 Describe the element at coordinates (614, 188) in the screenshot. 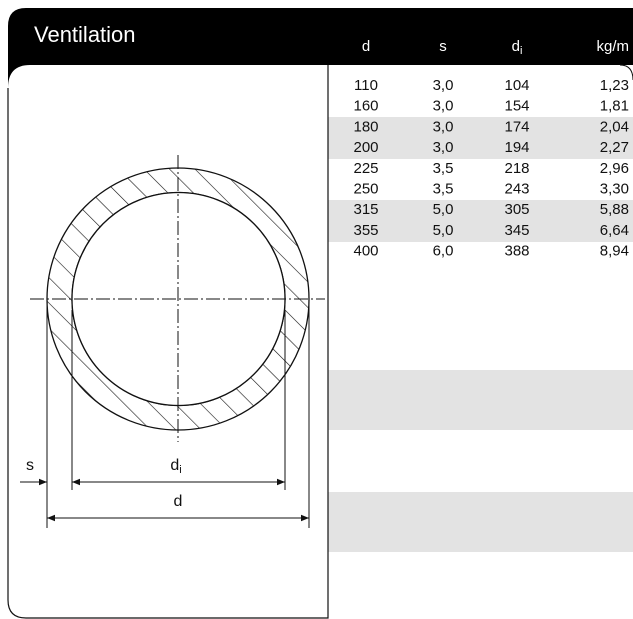

I see `table-cell: 3,30` at that location.